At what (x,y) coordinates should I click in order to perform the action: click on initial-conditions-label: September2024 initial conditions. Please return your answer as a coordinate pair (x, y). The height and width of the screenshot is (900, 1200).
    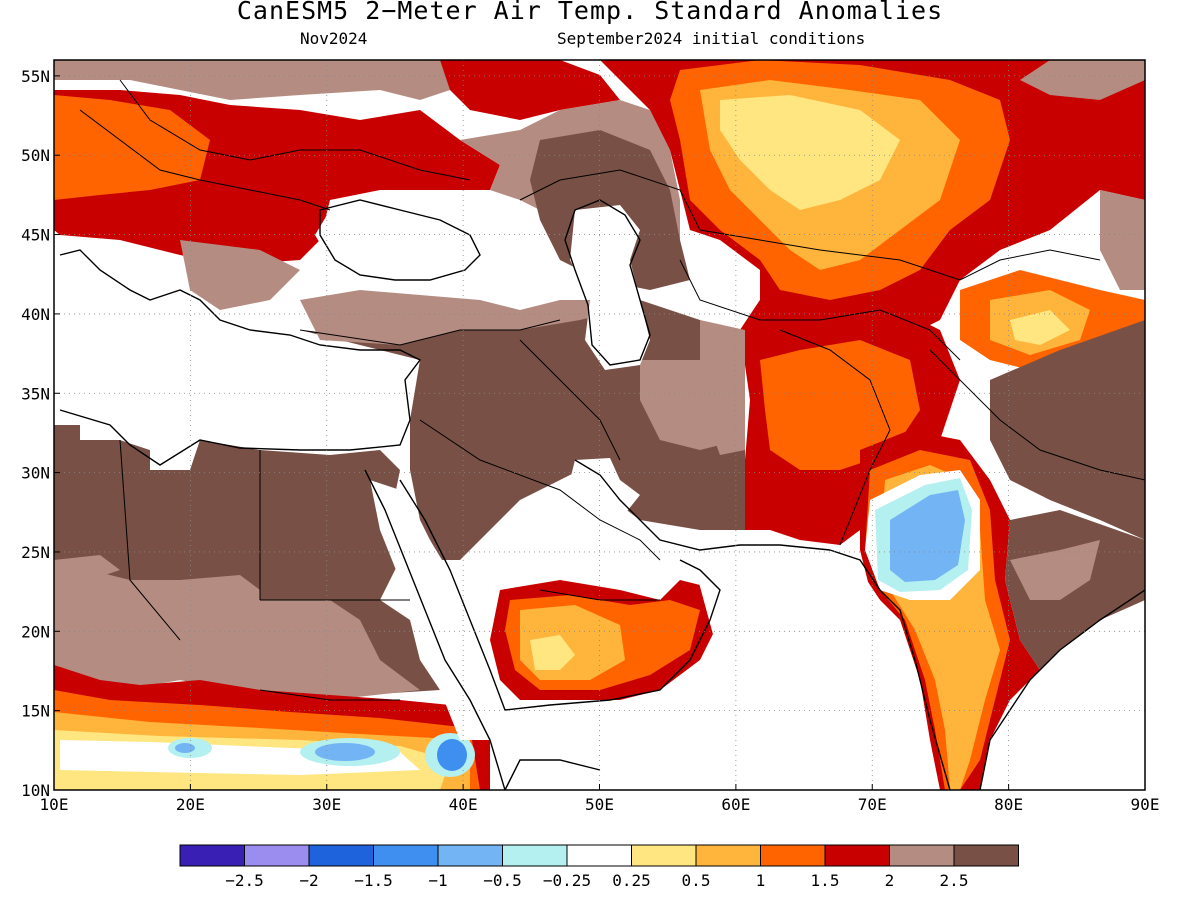
    Looking at the image, I should click on (711, 38).